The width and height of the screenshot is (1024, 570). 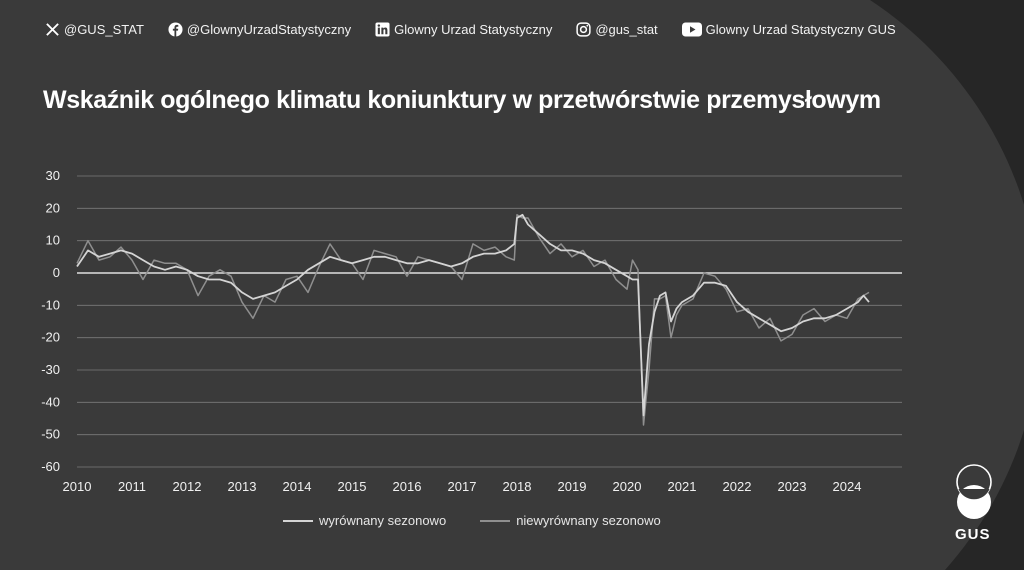 I want to click on x-tick-label: 2021, so click(x=682, y=486).